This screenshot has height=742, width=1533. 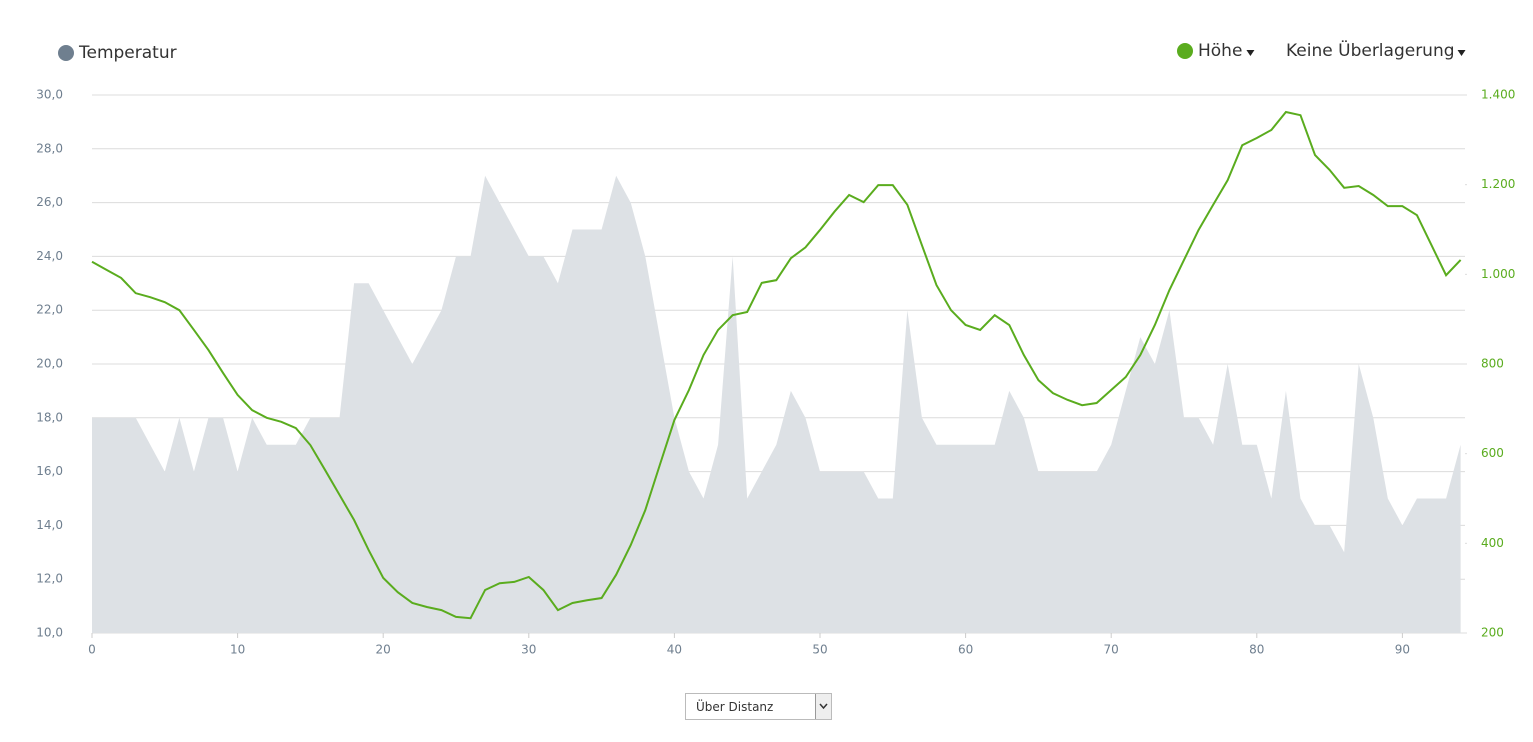 What do you see at coordinates (49, 364) in the screenshot?
I see `y-tick-label: 20,0` at bounding box center [49, 364].